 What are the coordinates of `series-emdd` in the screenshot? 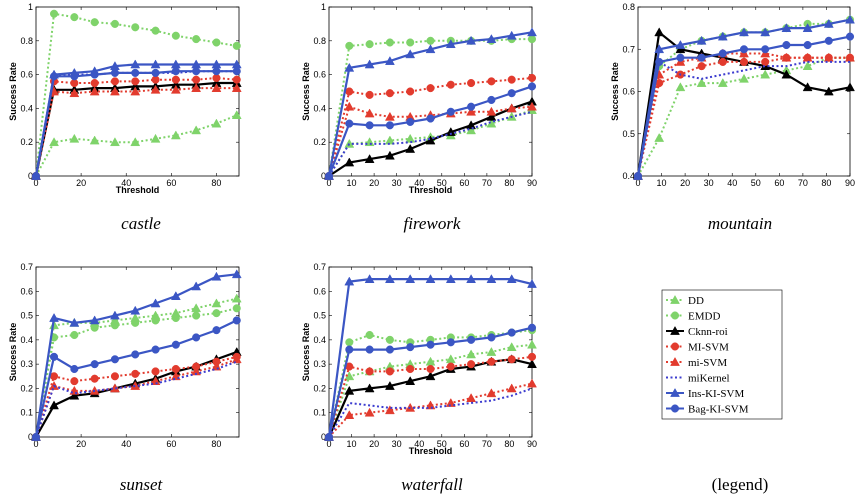 It's located at (136, 373).